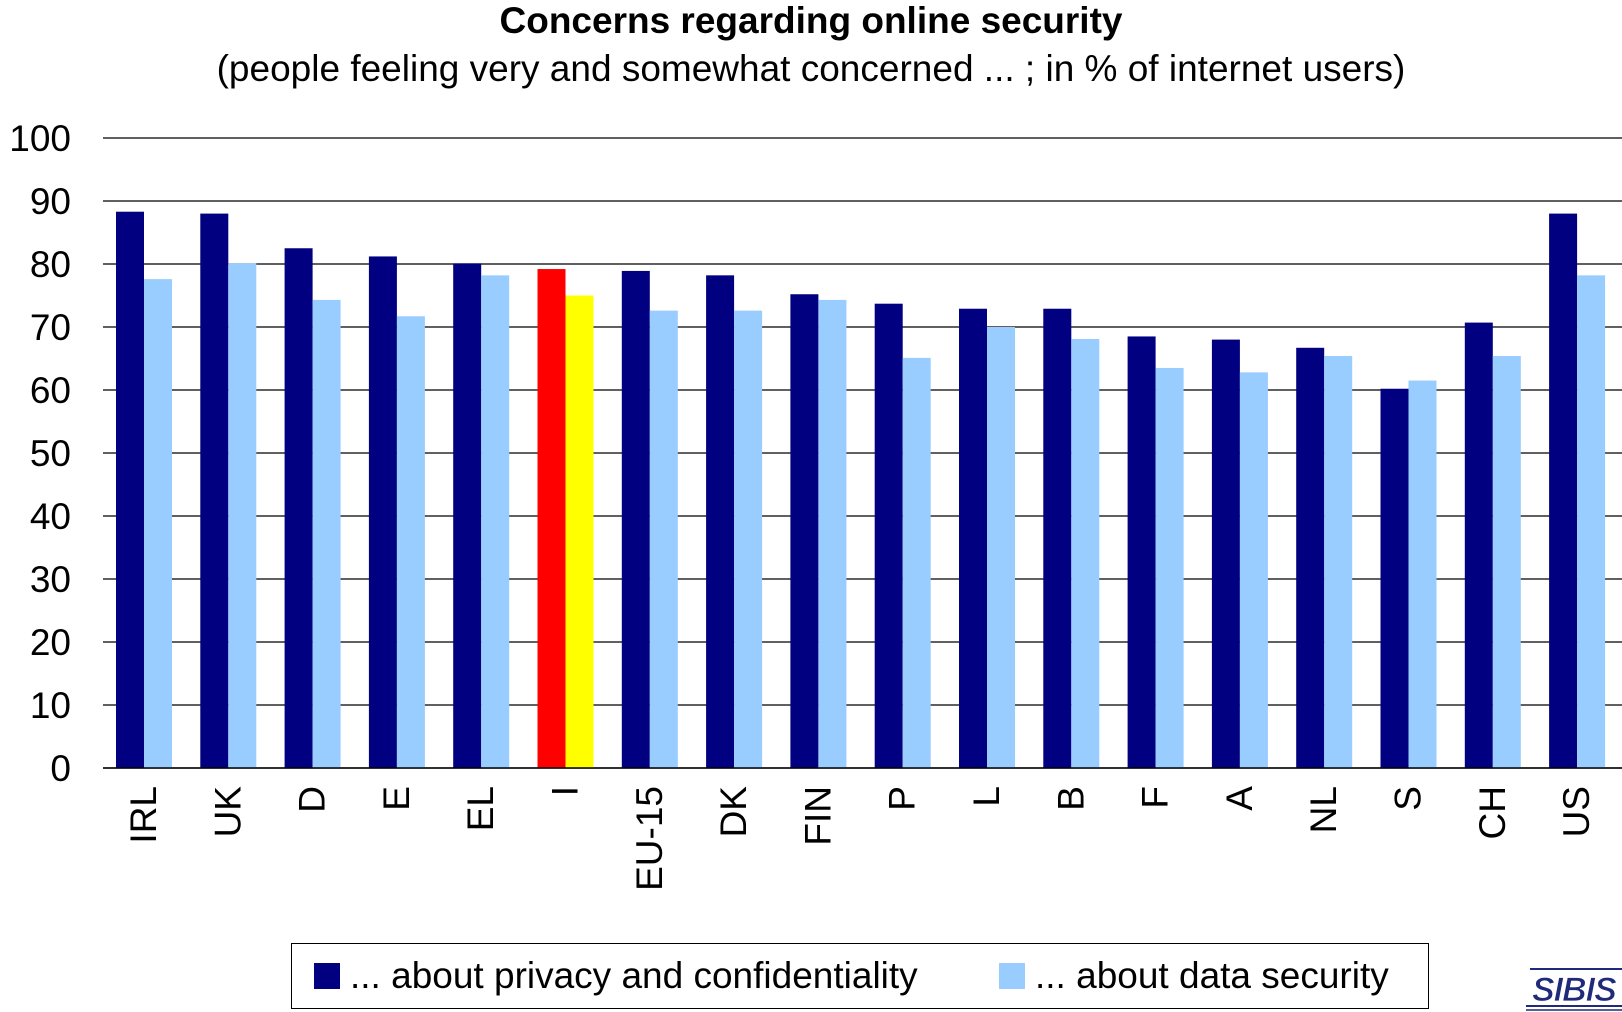 The width and height of the screenshot is (1622, 1012). What do you see at coordinates (973, 538) in the screenshot?
I see `bar-privacy-l` at bounding box center [973, 538].